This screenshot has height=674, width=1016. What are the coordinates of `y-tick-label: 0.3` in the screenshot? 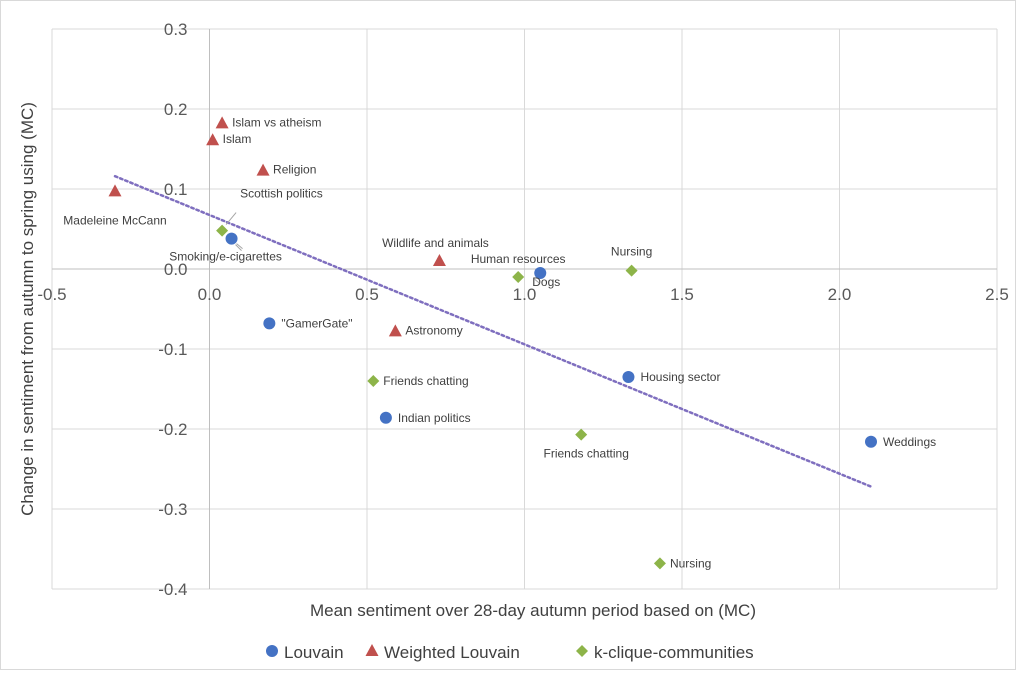 It's located at (176, 29).